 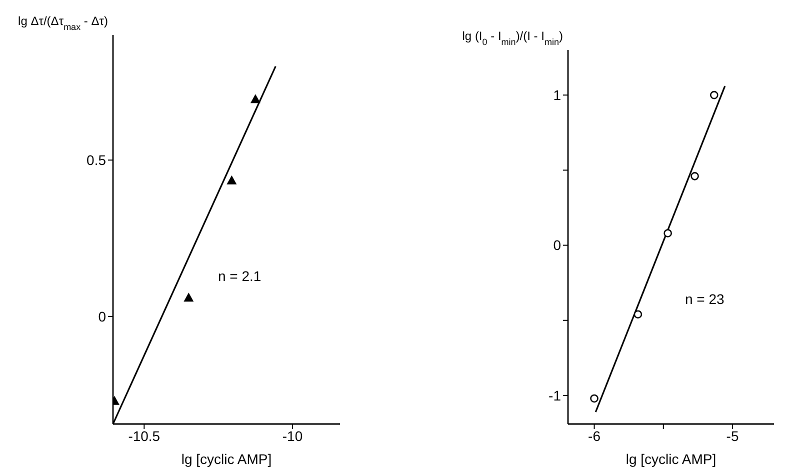 I want to click on annotation: n = 23, so click(x=704, y=299).